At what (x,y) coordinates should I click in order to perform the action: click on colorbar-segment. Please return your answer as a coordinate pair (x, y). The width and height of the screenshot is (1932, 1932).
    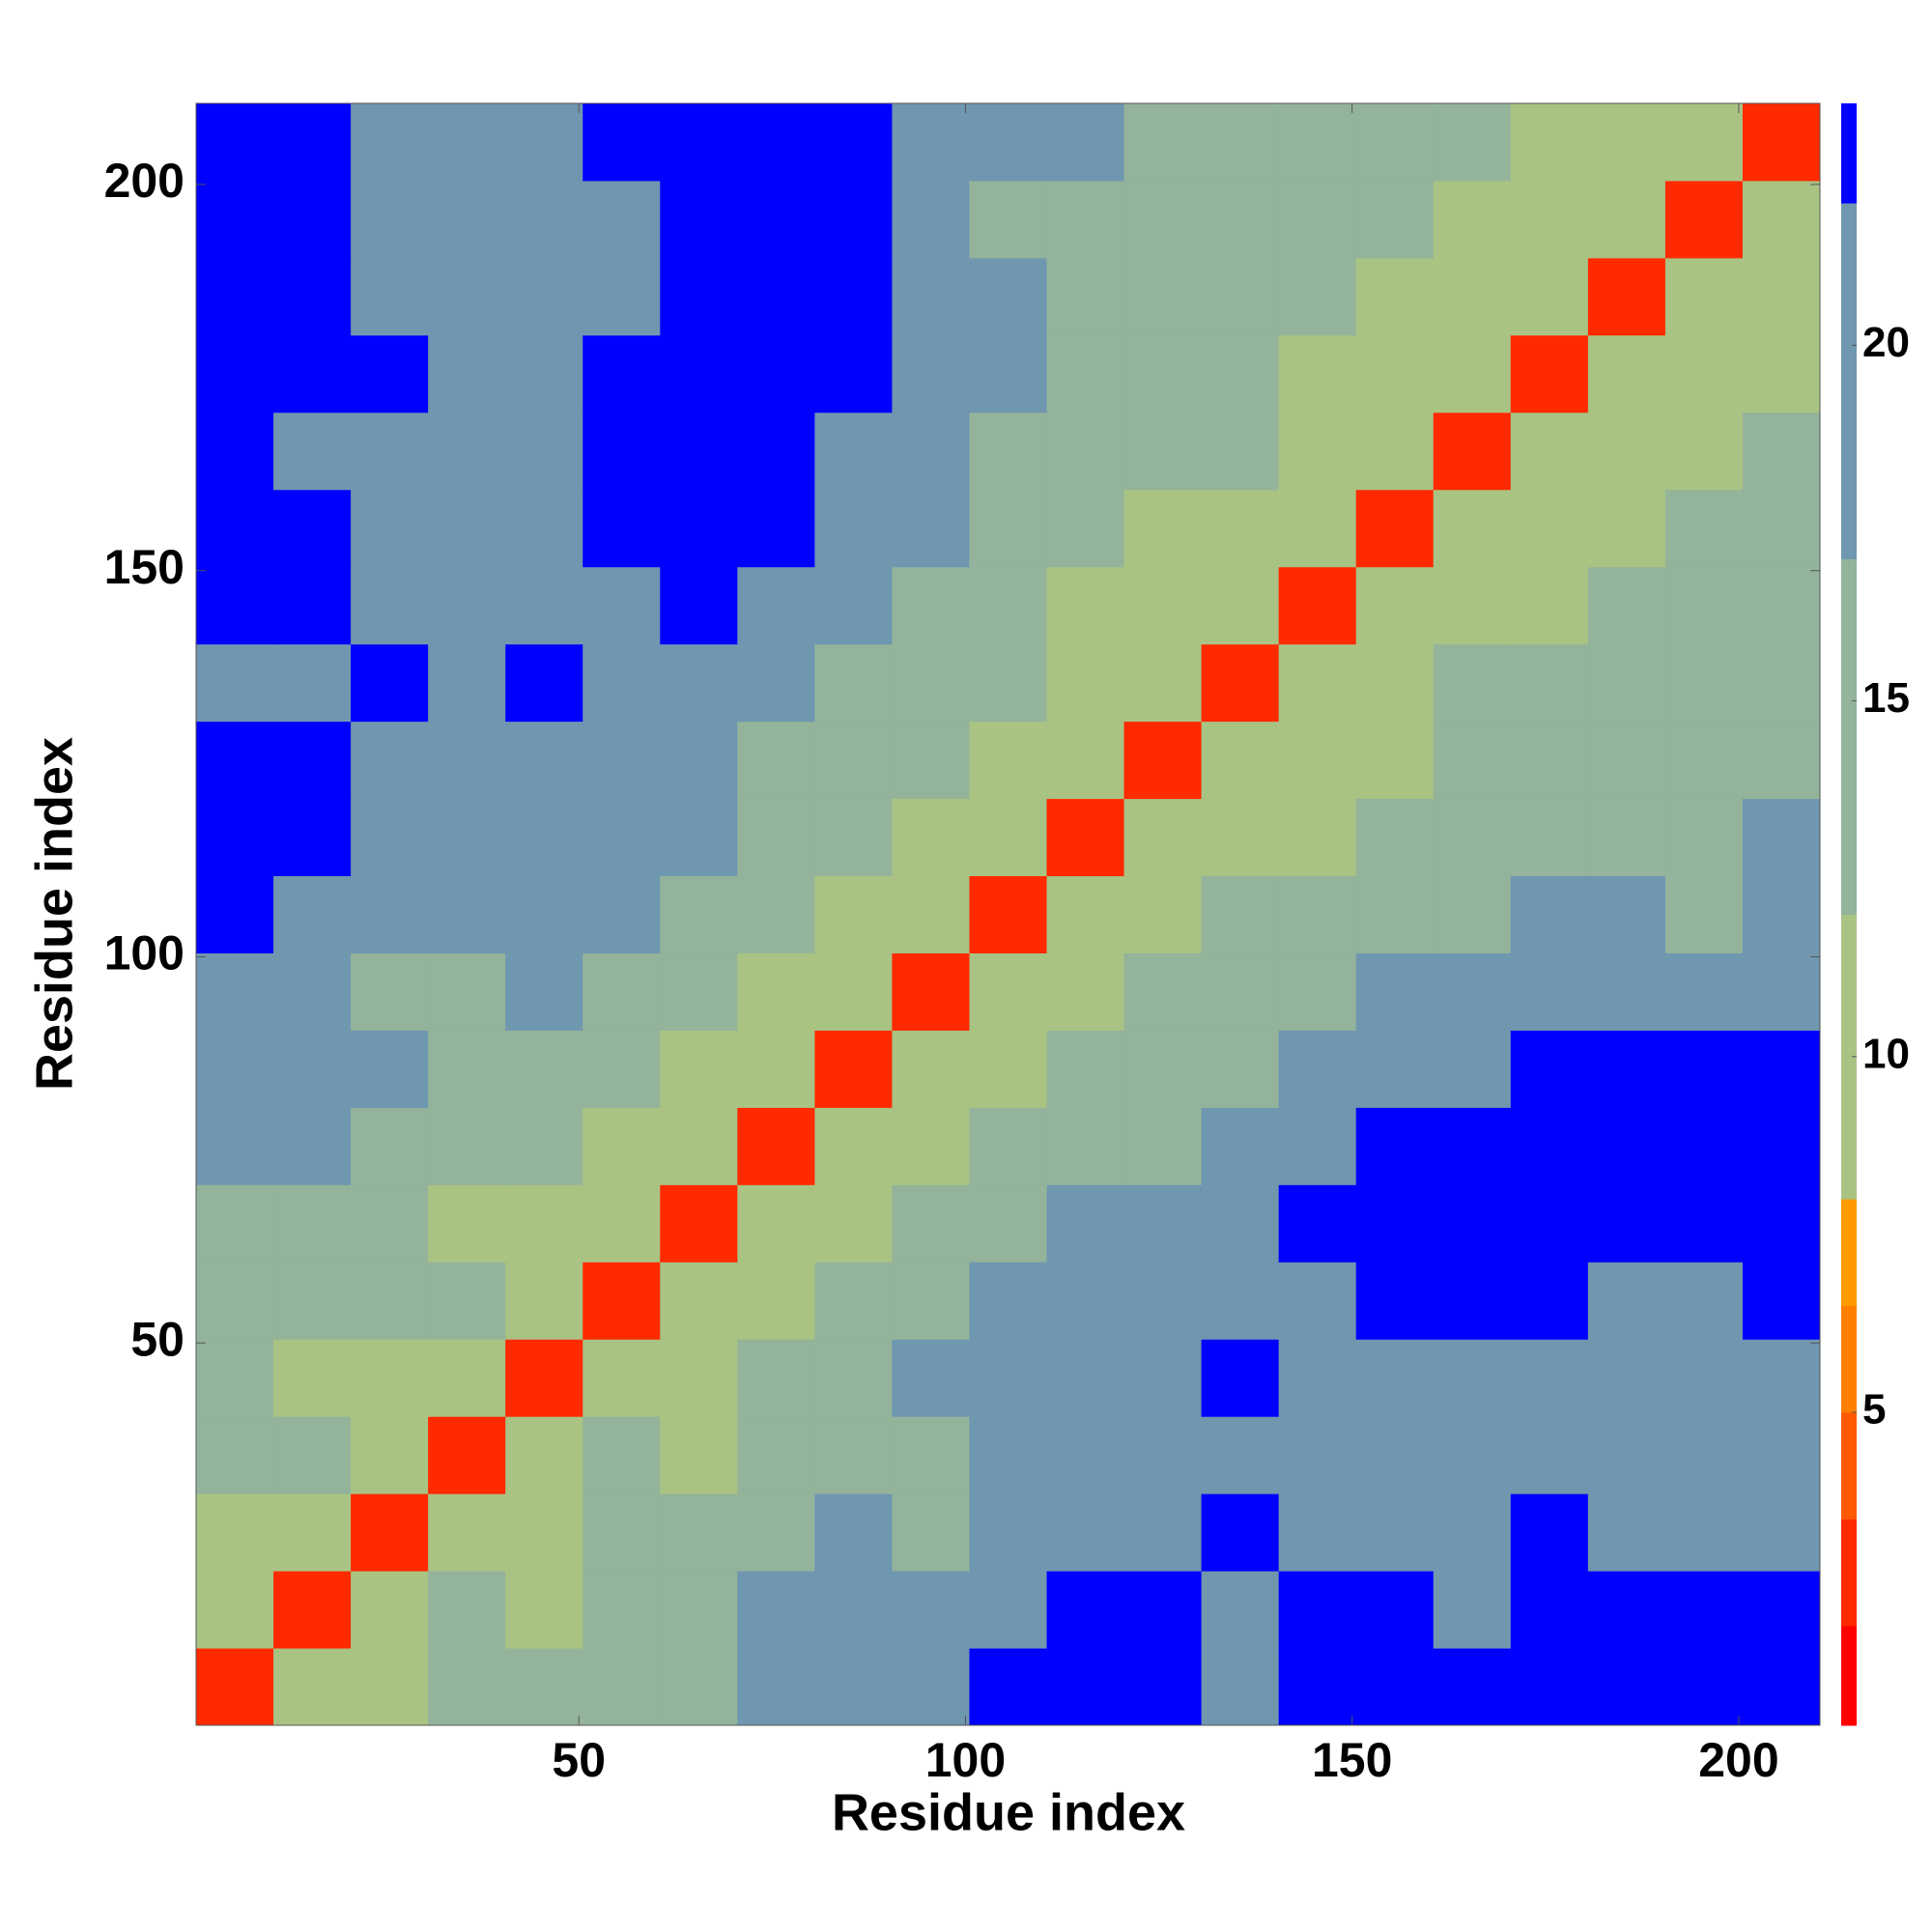
    Looking at the image, I should click on (1849, 1253).